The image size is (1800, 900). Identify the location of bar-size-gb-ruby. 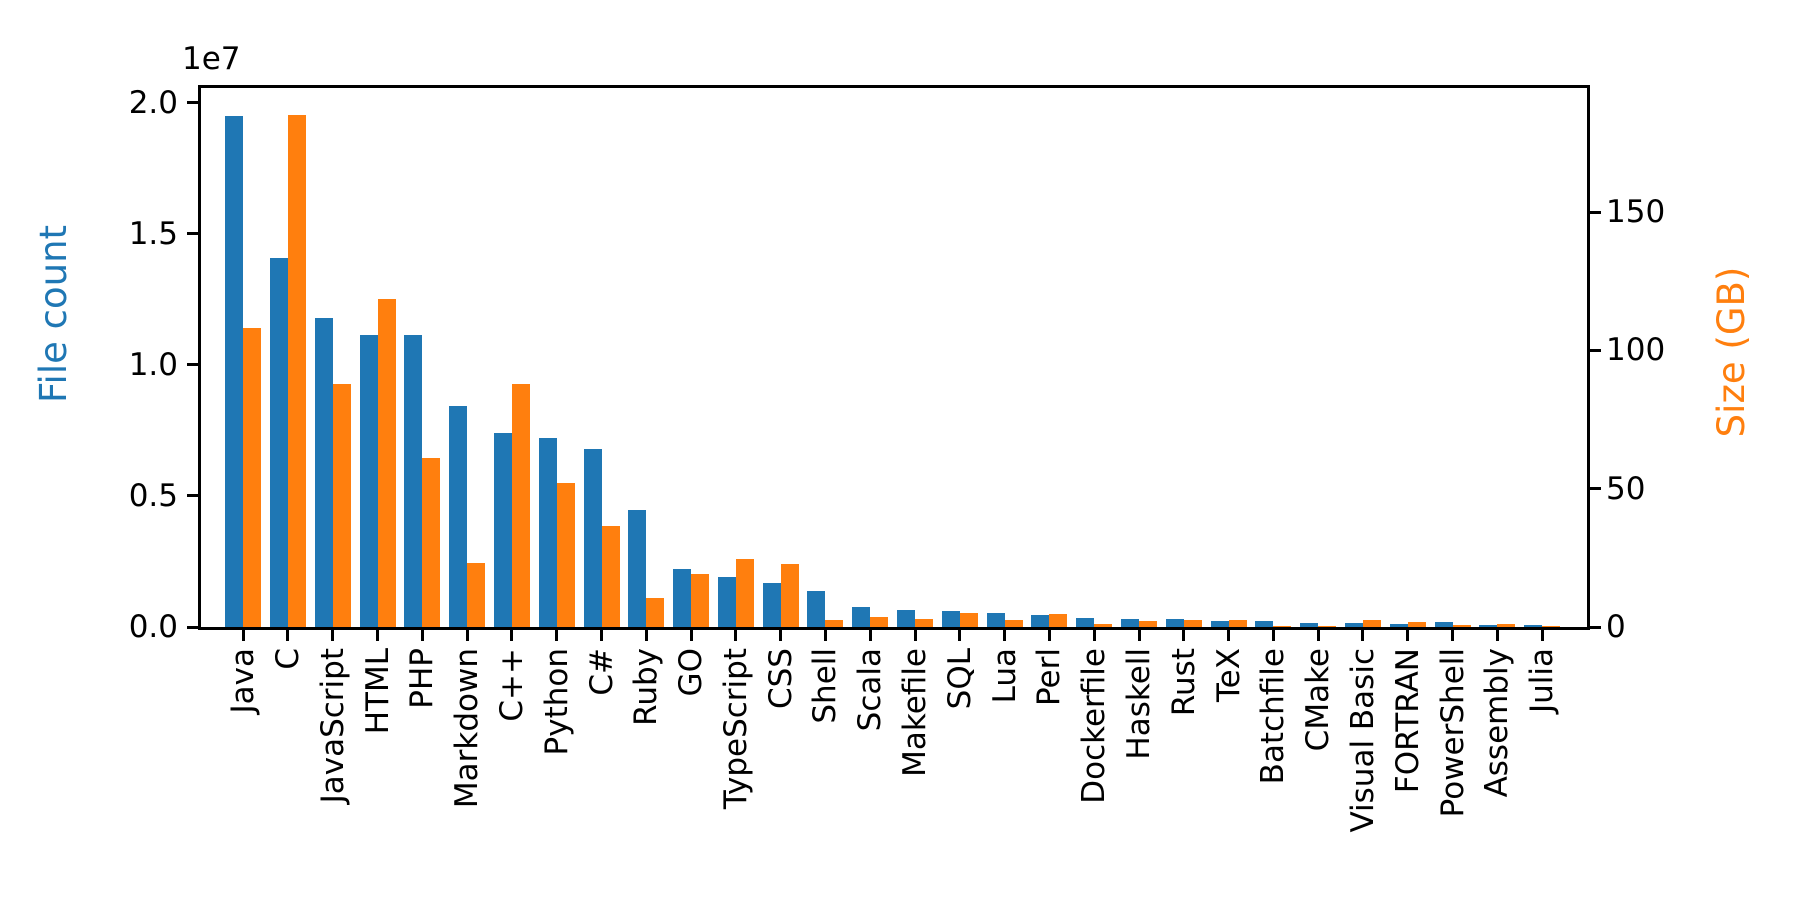
(655, 612).